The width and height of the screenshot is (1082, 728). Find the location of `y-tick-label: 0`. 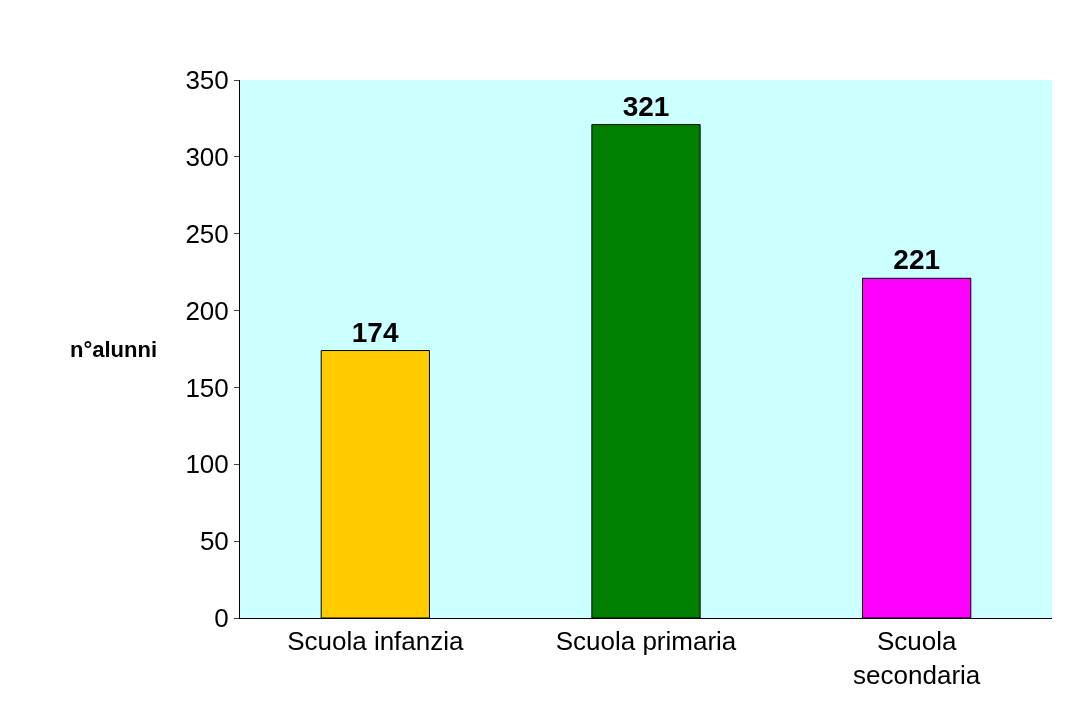

y-tick-label: 0 is located at coordinates (221, 618).